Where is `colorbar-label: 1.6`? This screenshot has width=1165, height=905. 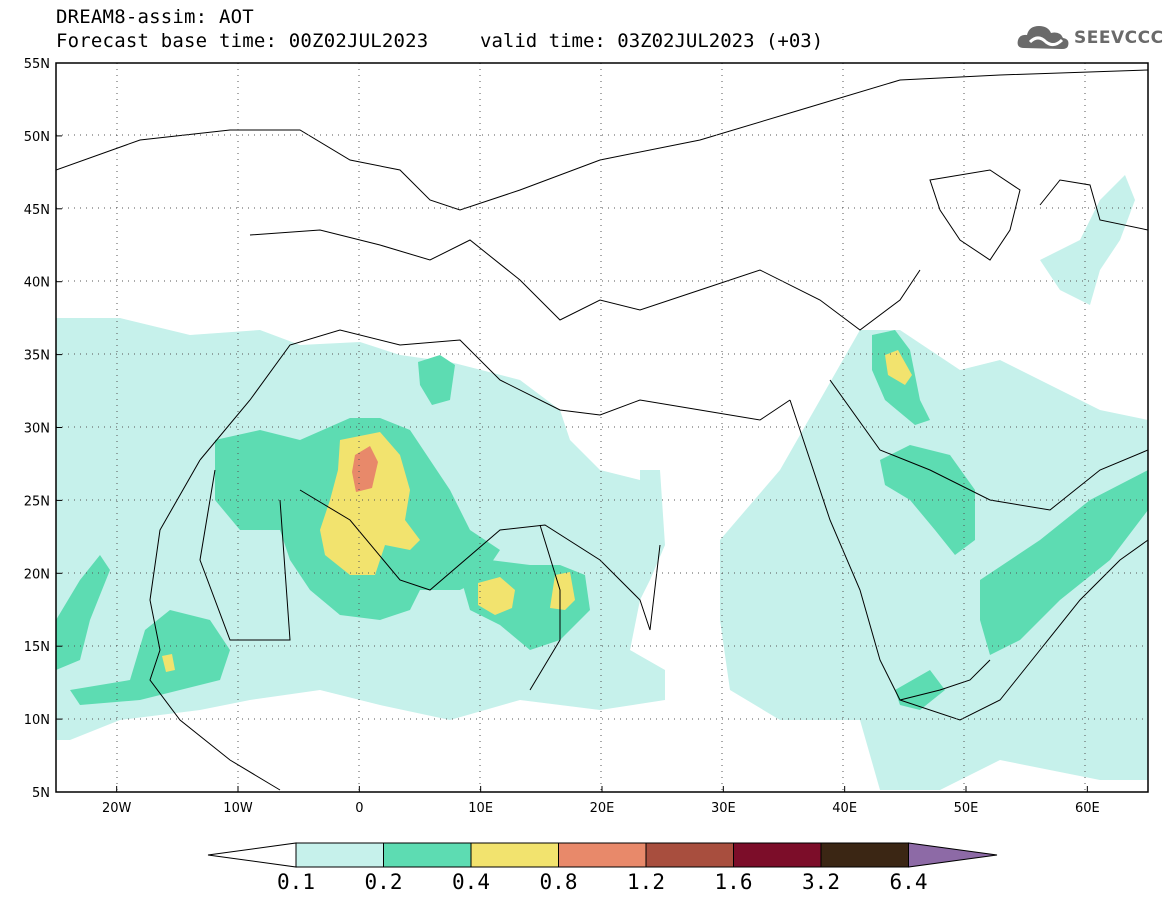 colorbar-label: 1.6 is located at coordinates (733, 882).